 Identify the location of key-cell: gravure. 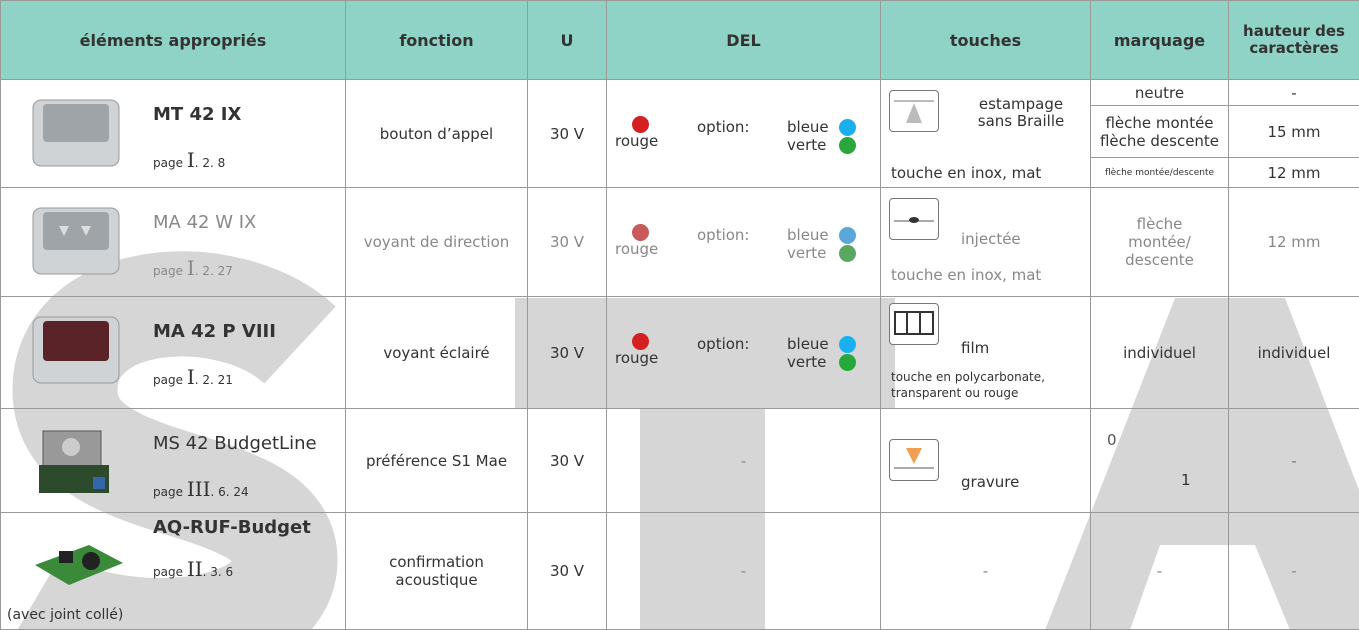
(985, 460).